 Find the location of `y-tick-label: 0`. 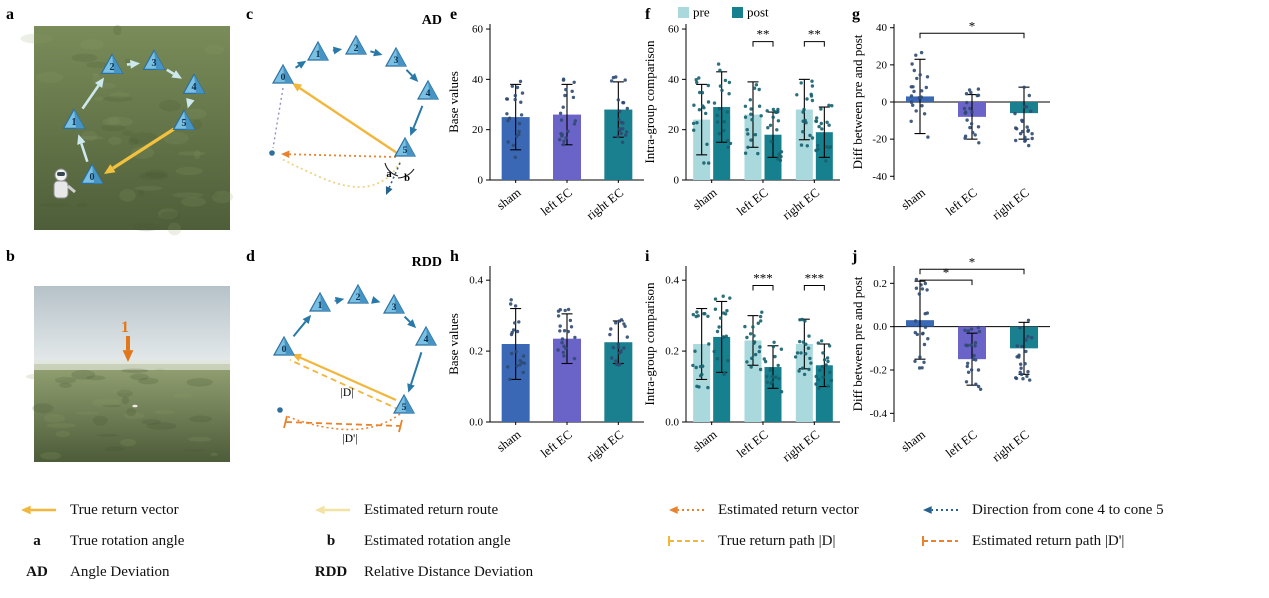

y-tick-label: 0 is located at coordinates (677, 181).